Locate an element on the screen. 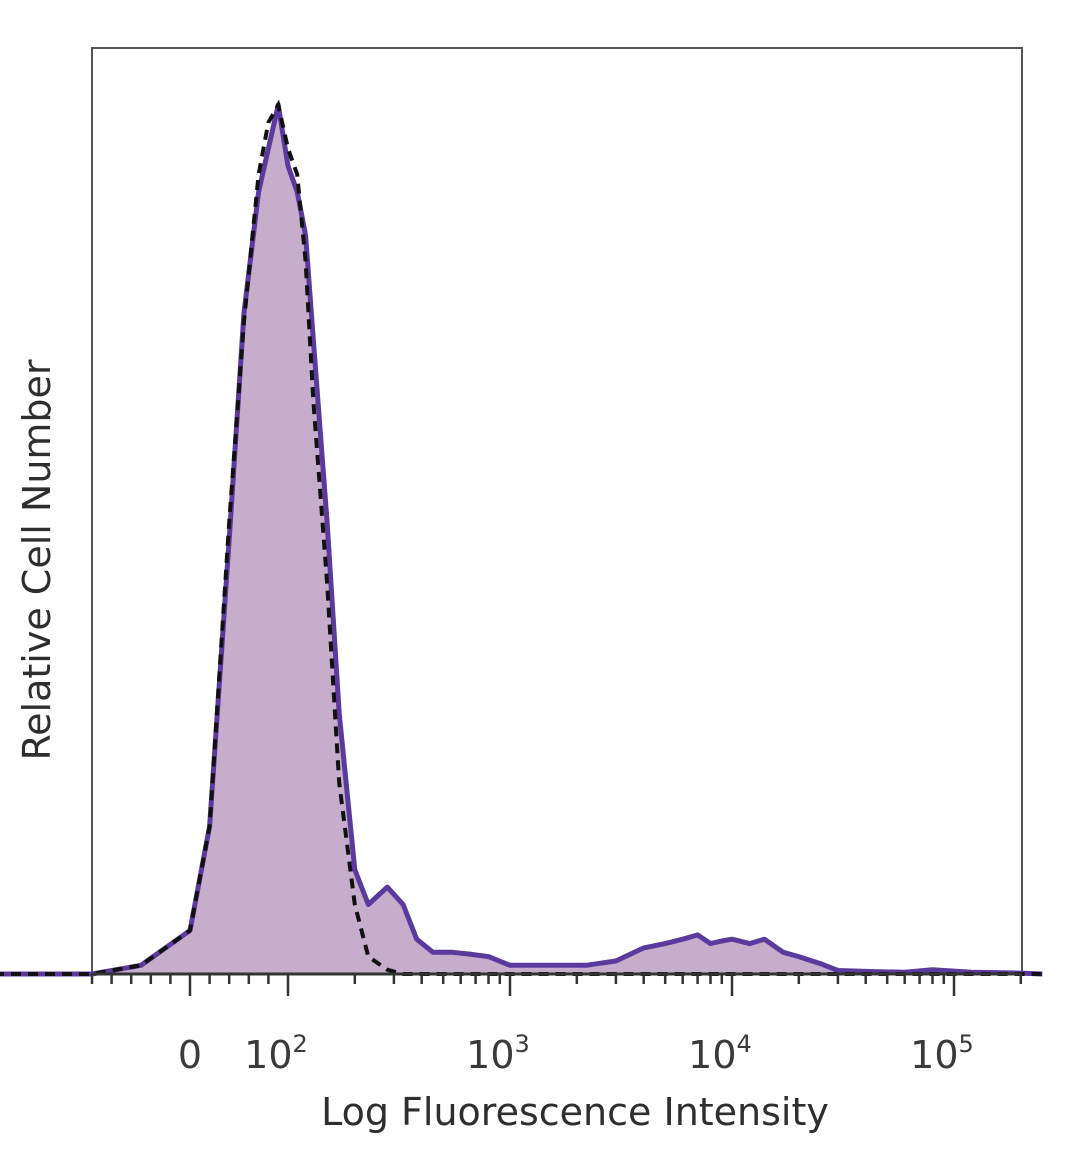 Image resolution: width=1080 pixels, height=1169 pixels. x-tick-label: 103 is located at coordinates (498, 1053).